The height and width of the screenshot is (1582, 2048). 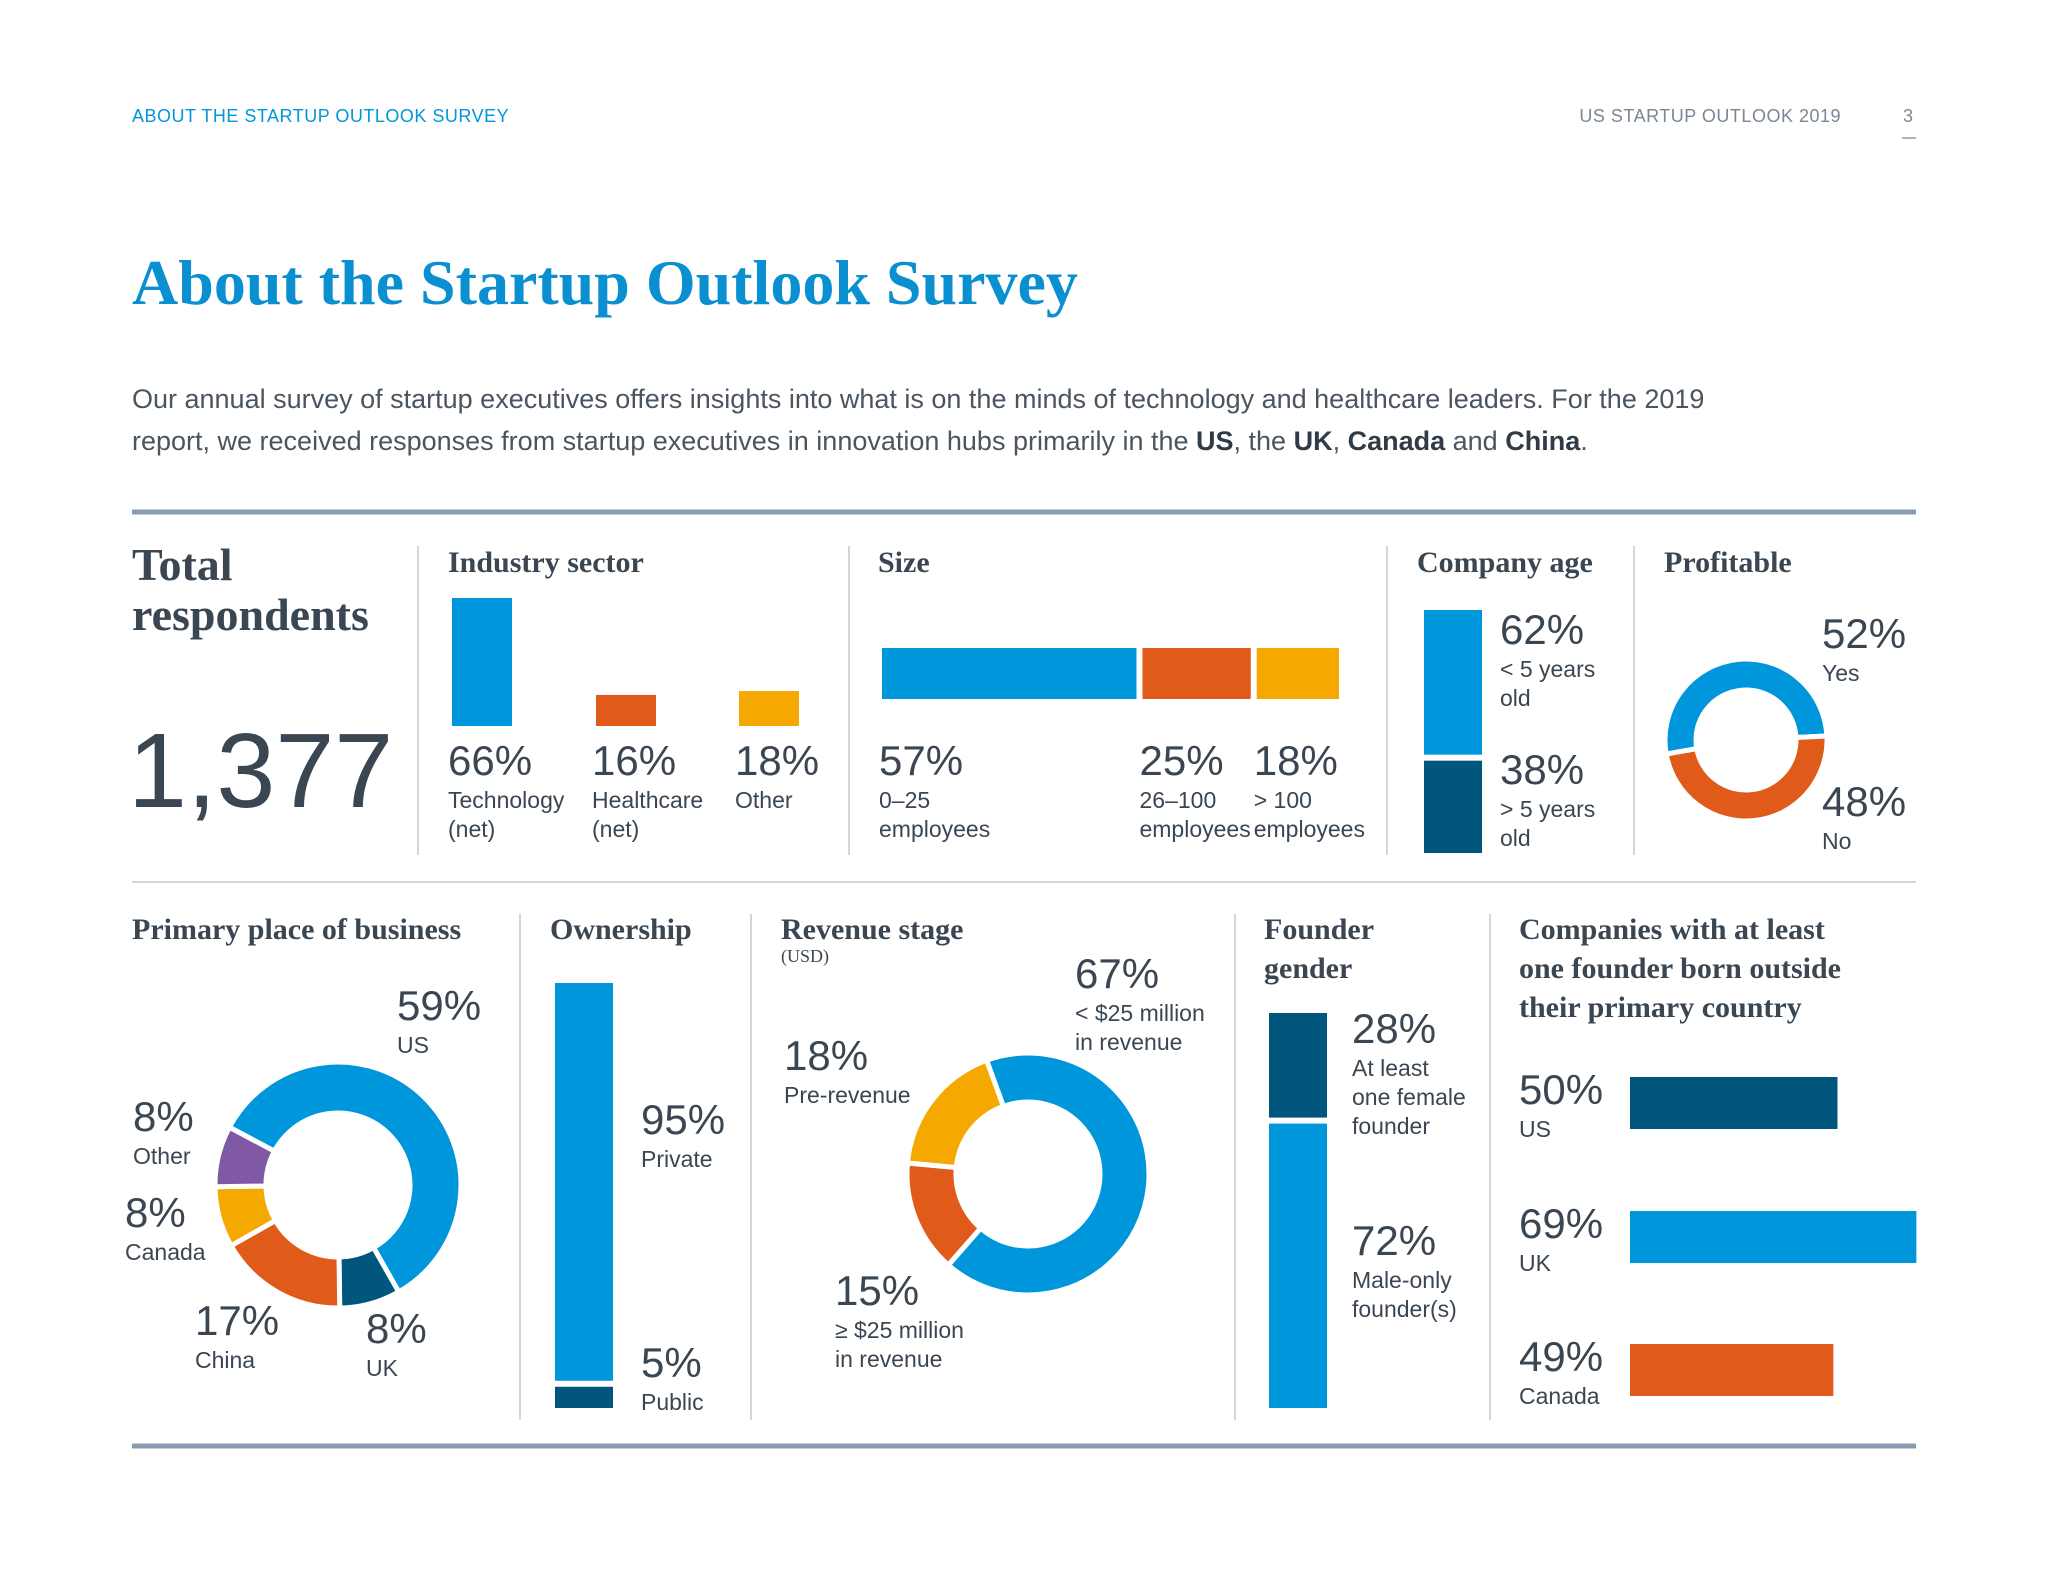 I want to click on category-label: 0–25 employees, so click(x=935, y=814).